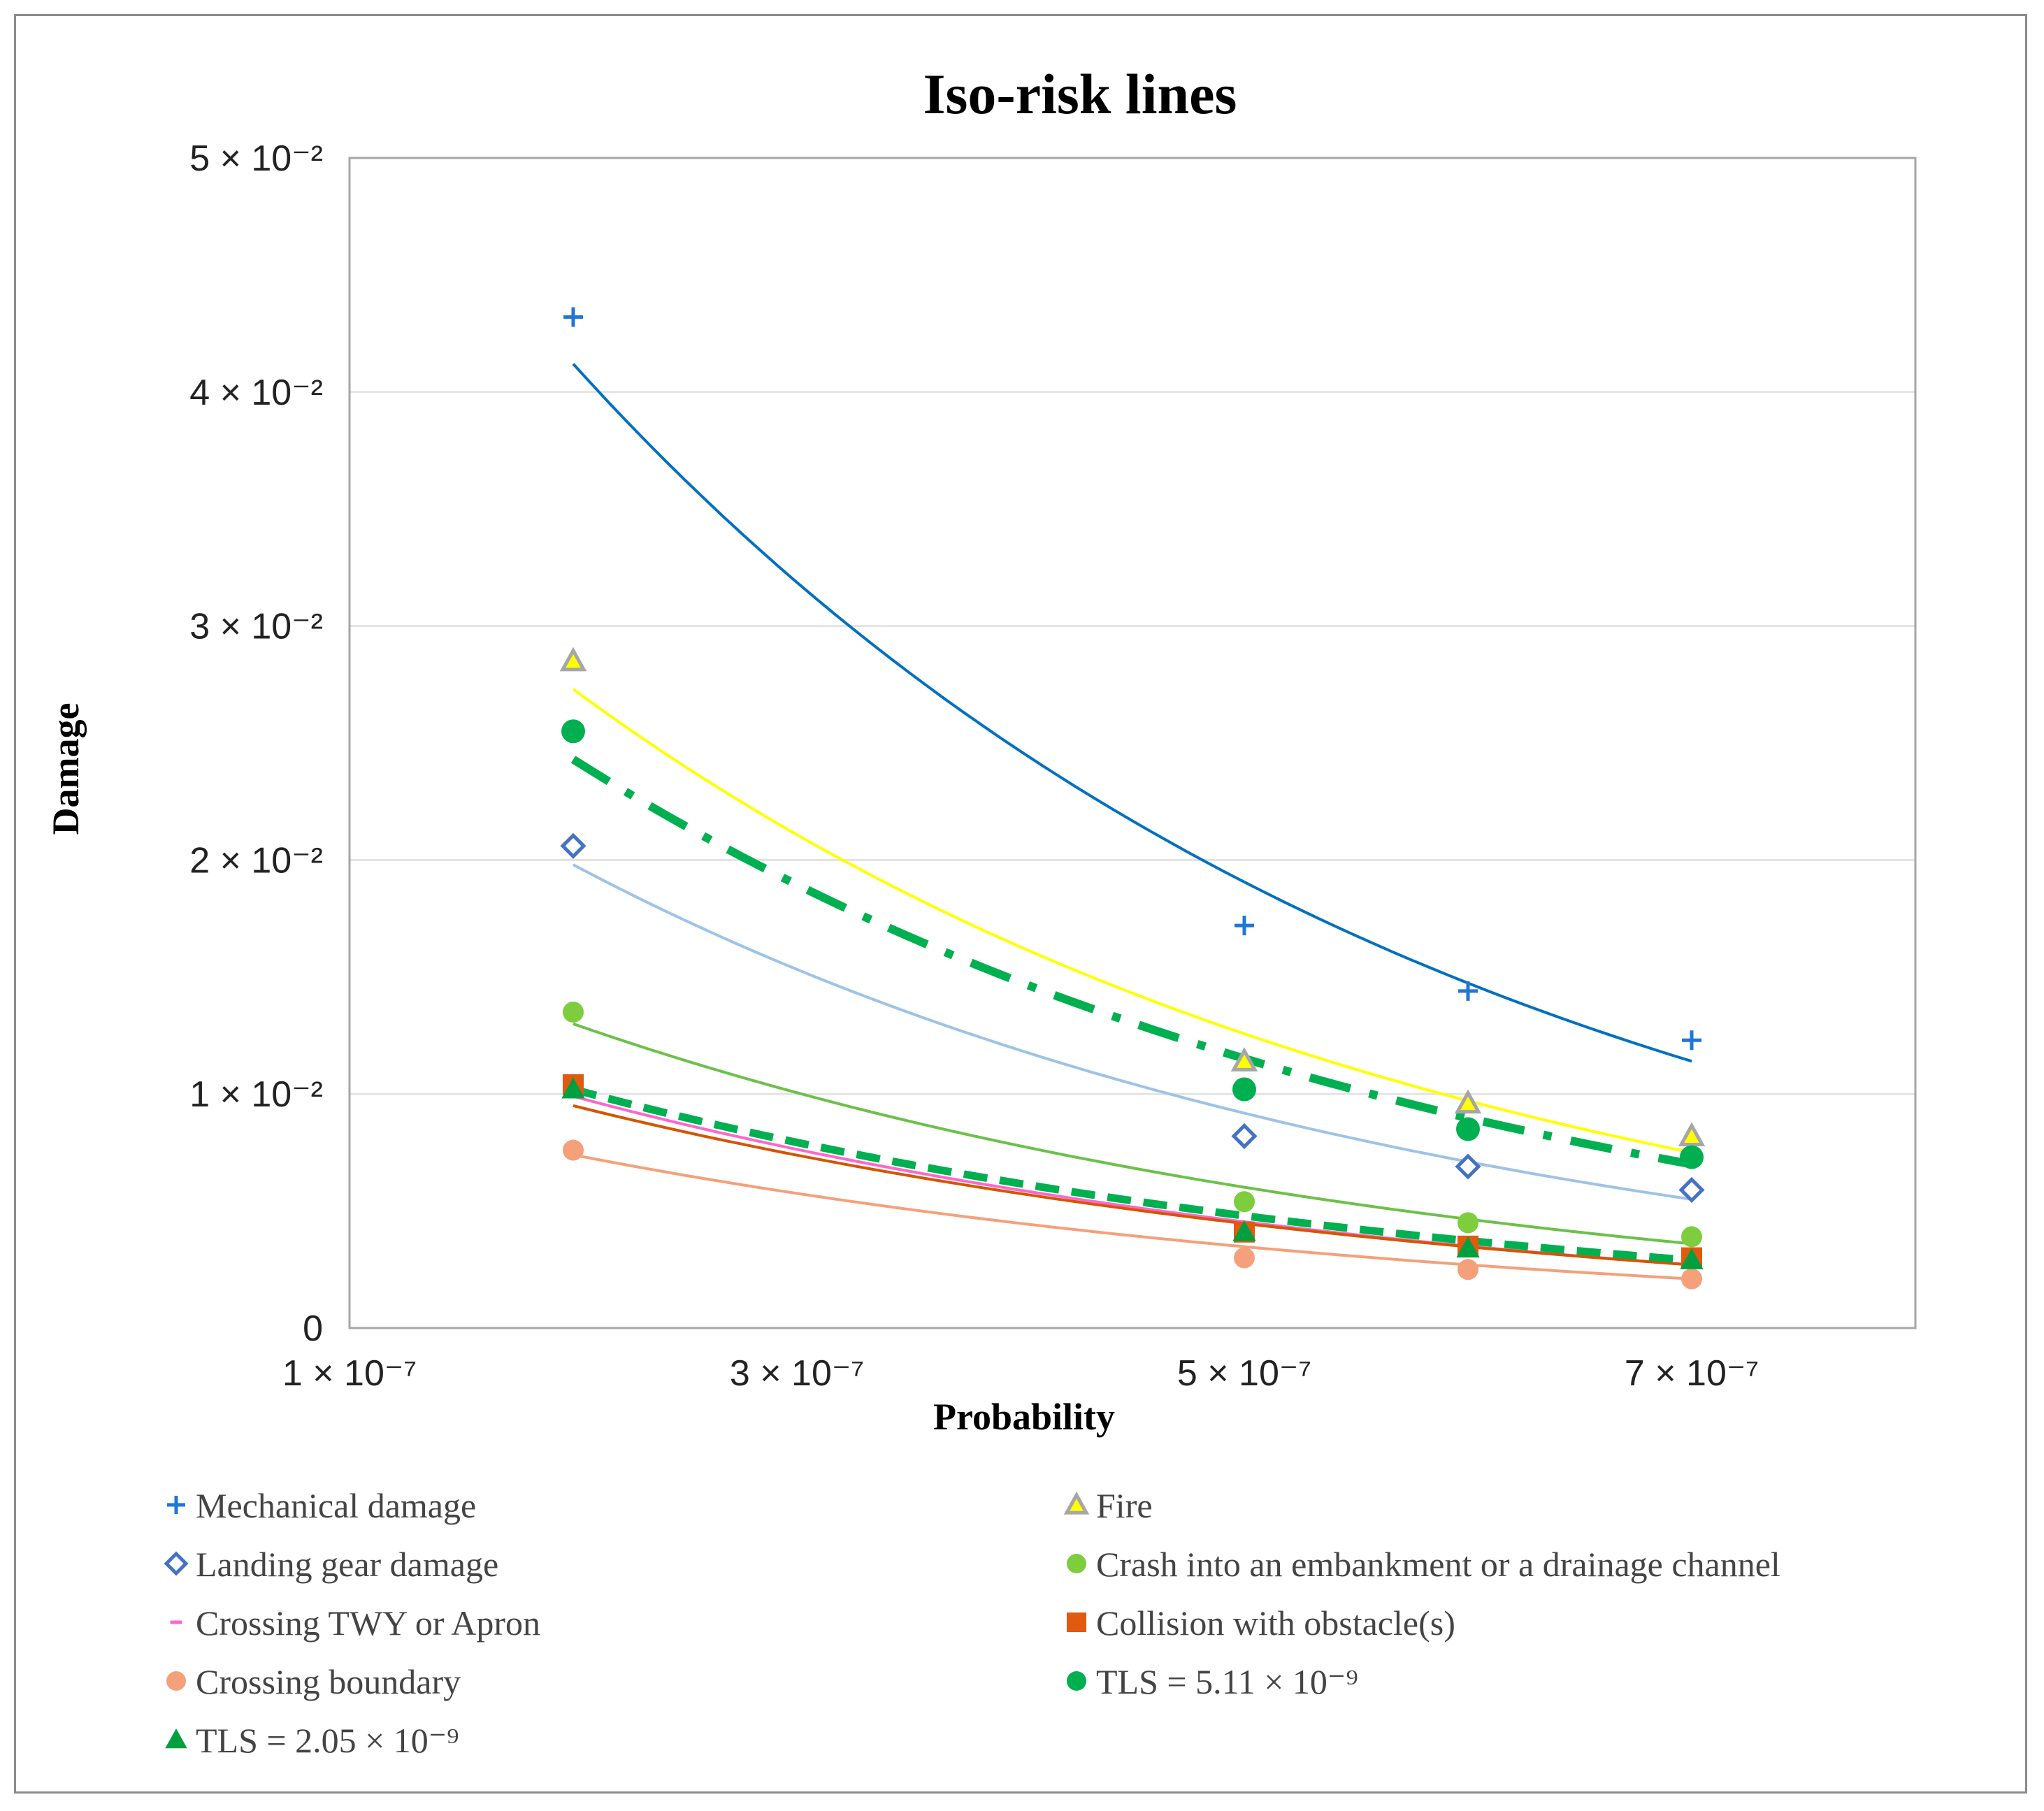  Describe the element at coordinates (1080, 94) in the screenshot. I see `chart-title: Iso-risk lines` at that location.